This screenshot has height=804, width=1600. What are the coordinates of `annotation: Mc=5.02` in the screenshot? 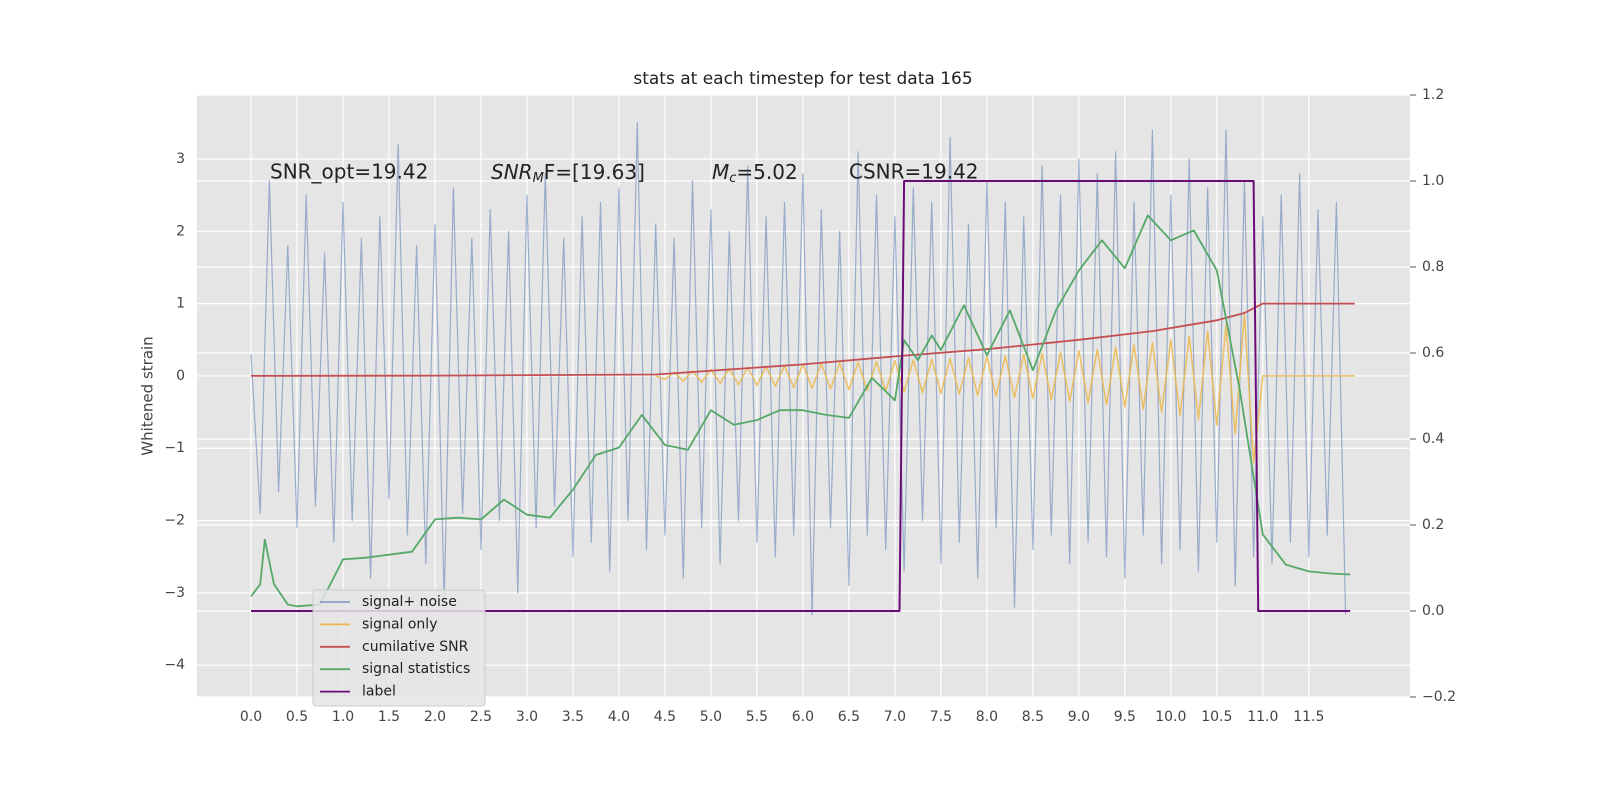 It's located at (755, 173).